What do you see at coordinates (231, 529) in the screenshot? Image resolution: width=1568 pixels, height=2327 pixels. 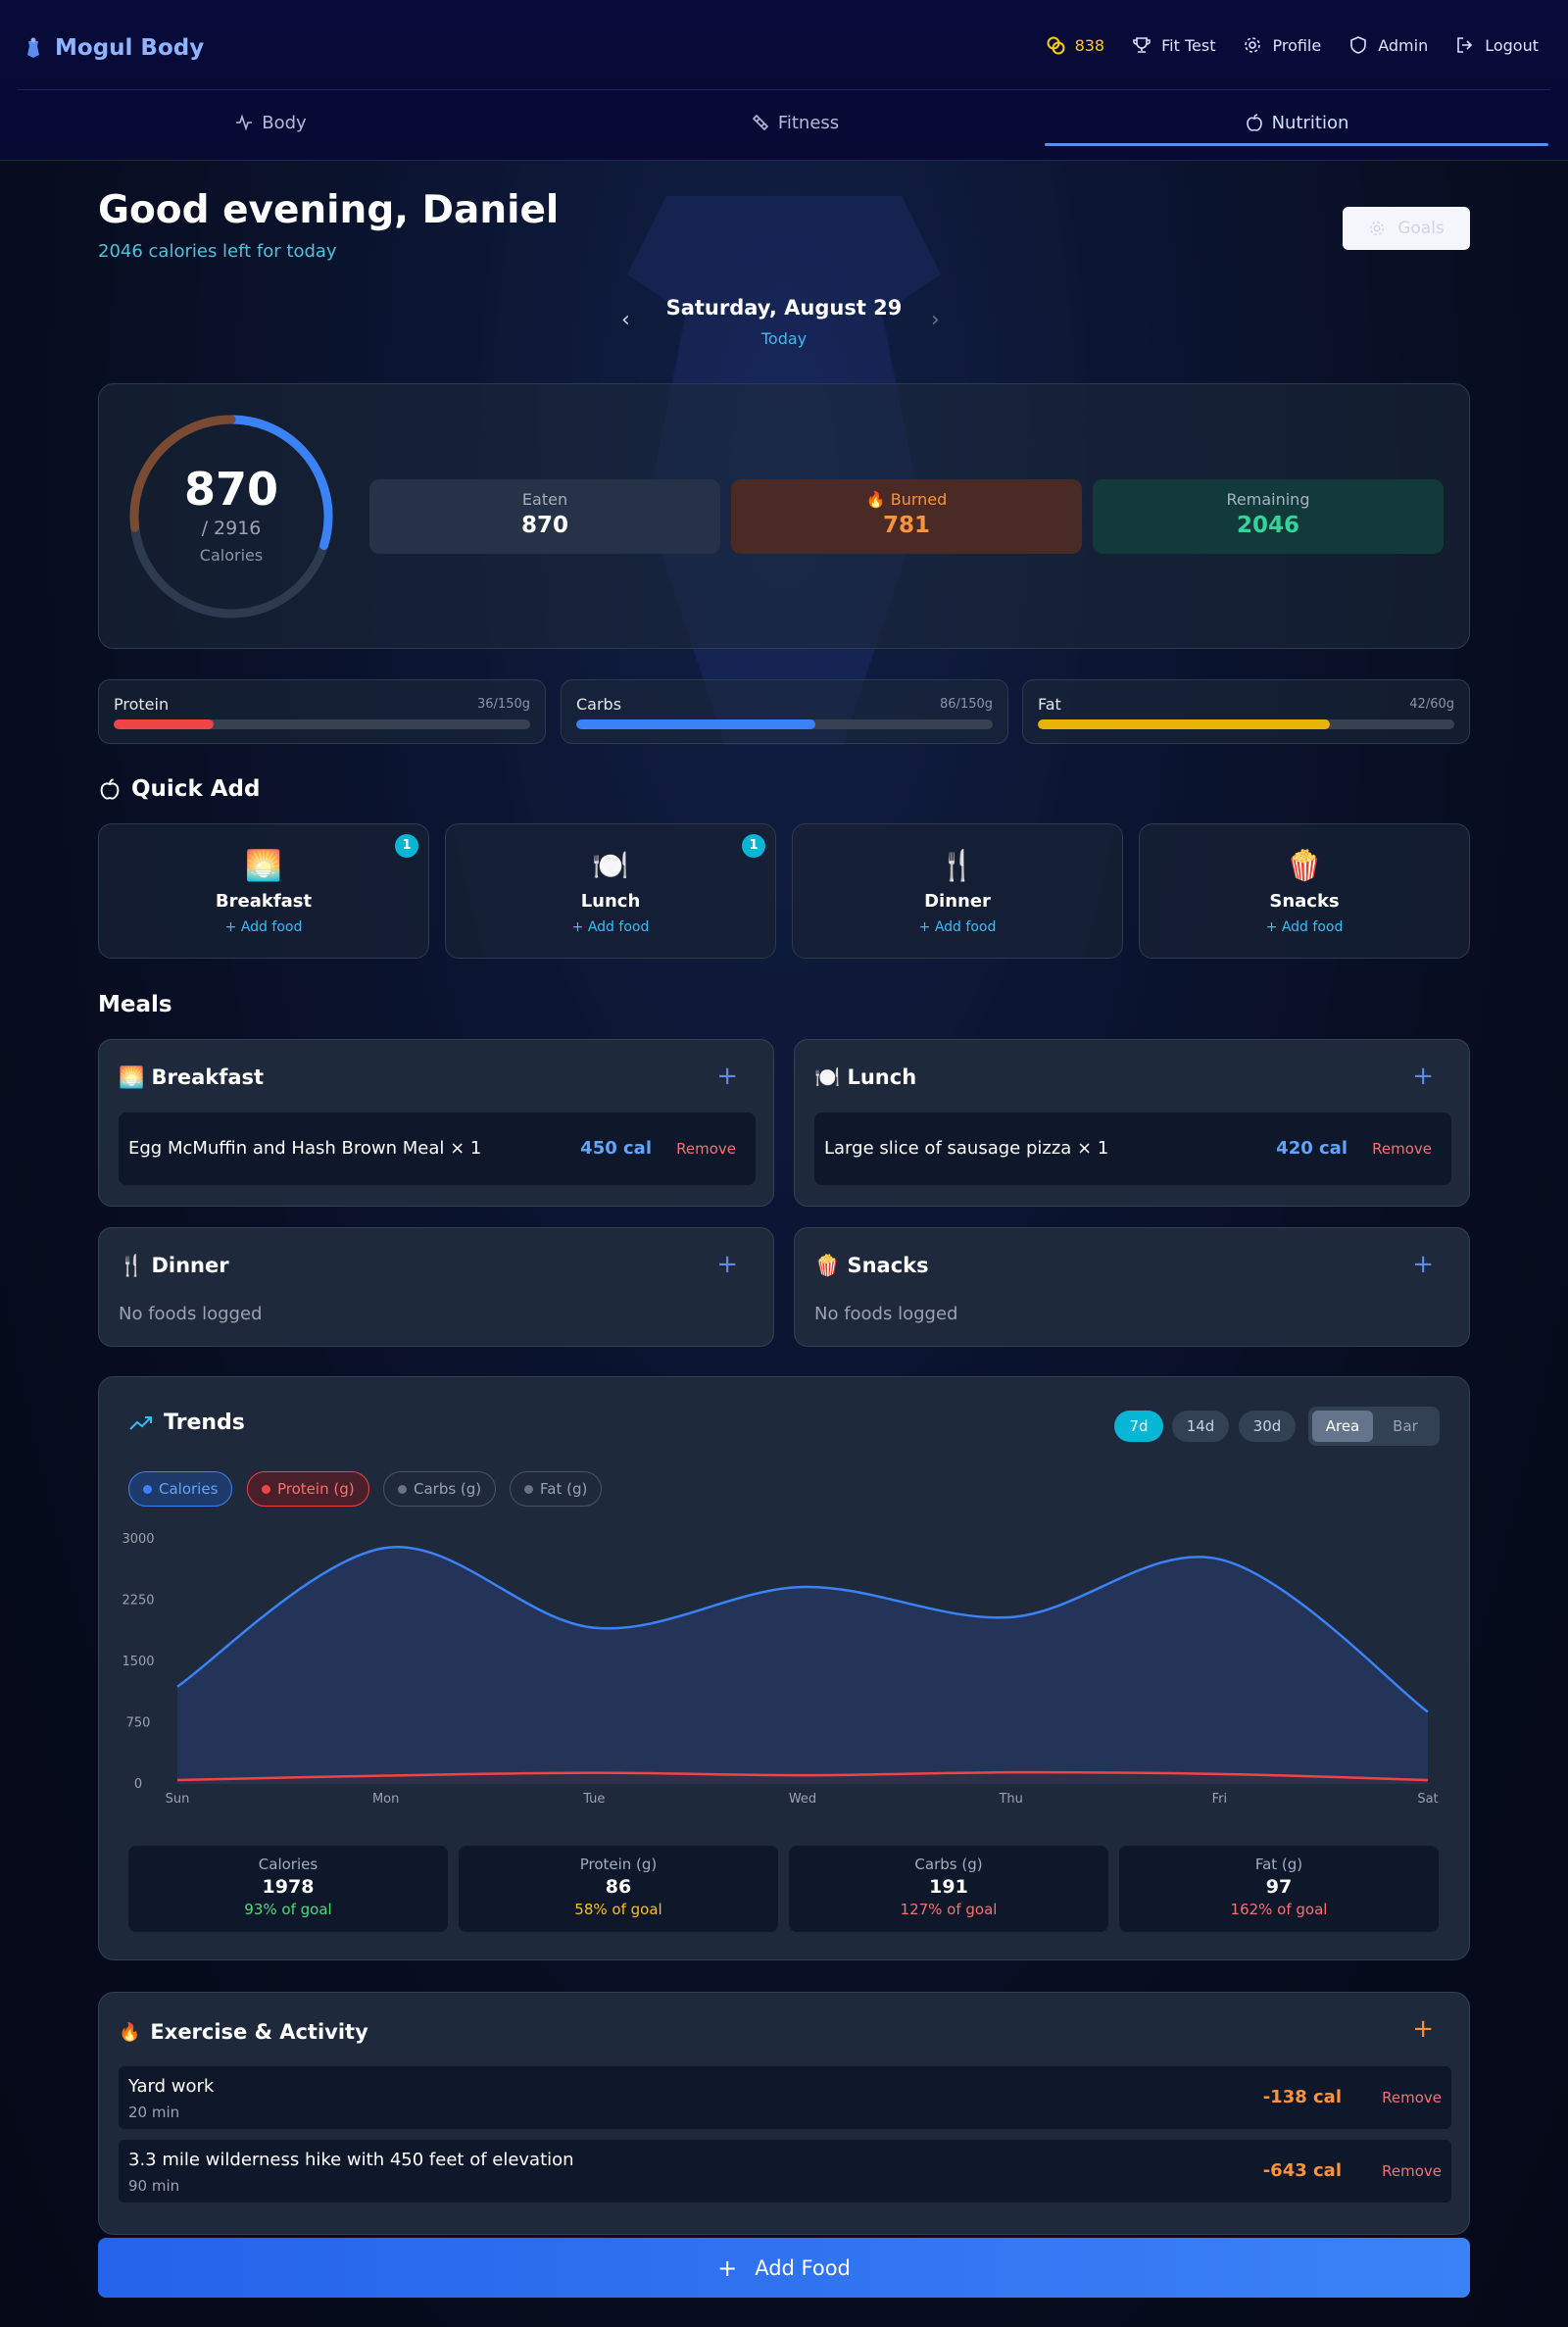 I see `ring-calories-goal: / 2916` at bounding box center [231, 529].